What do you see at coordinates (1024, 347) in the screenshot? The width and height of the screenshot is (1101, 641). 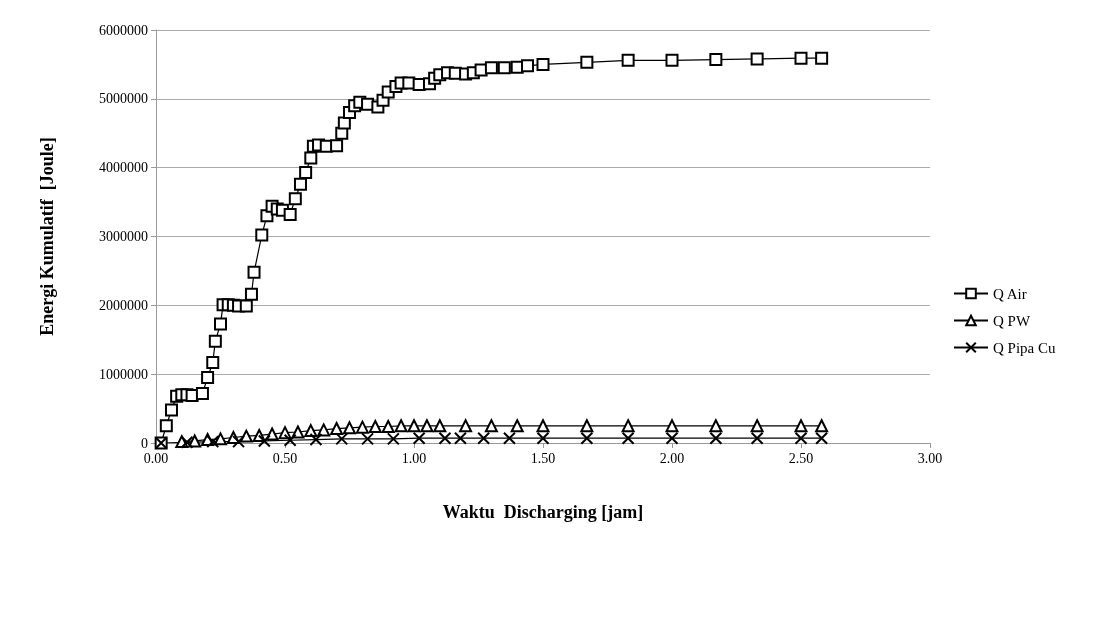 I see `legend-label: Q Pipa Cu` at bounding box center [1024, 347].